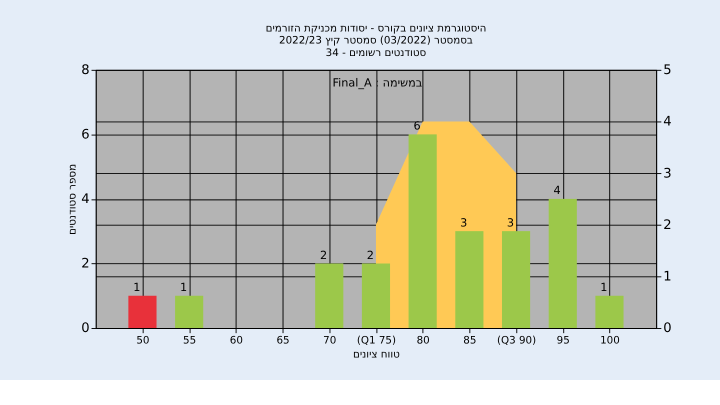  I want to click on x-tick-label: 95, so click(563, 340).